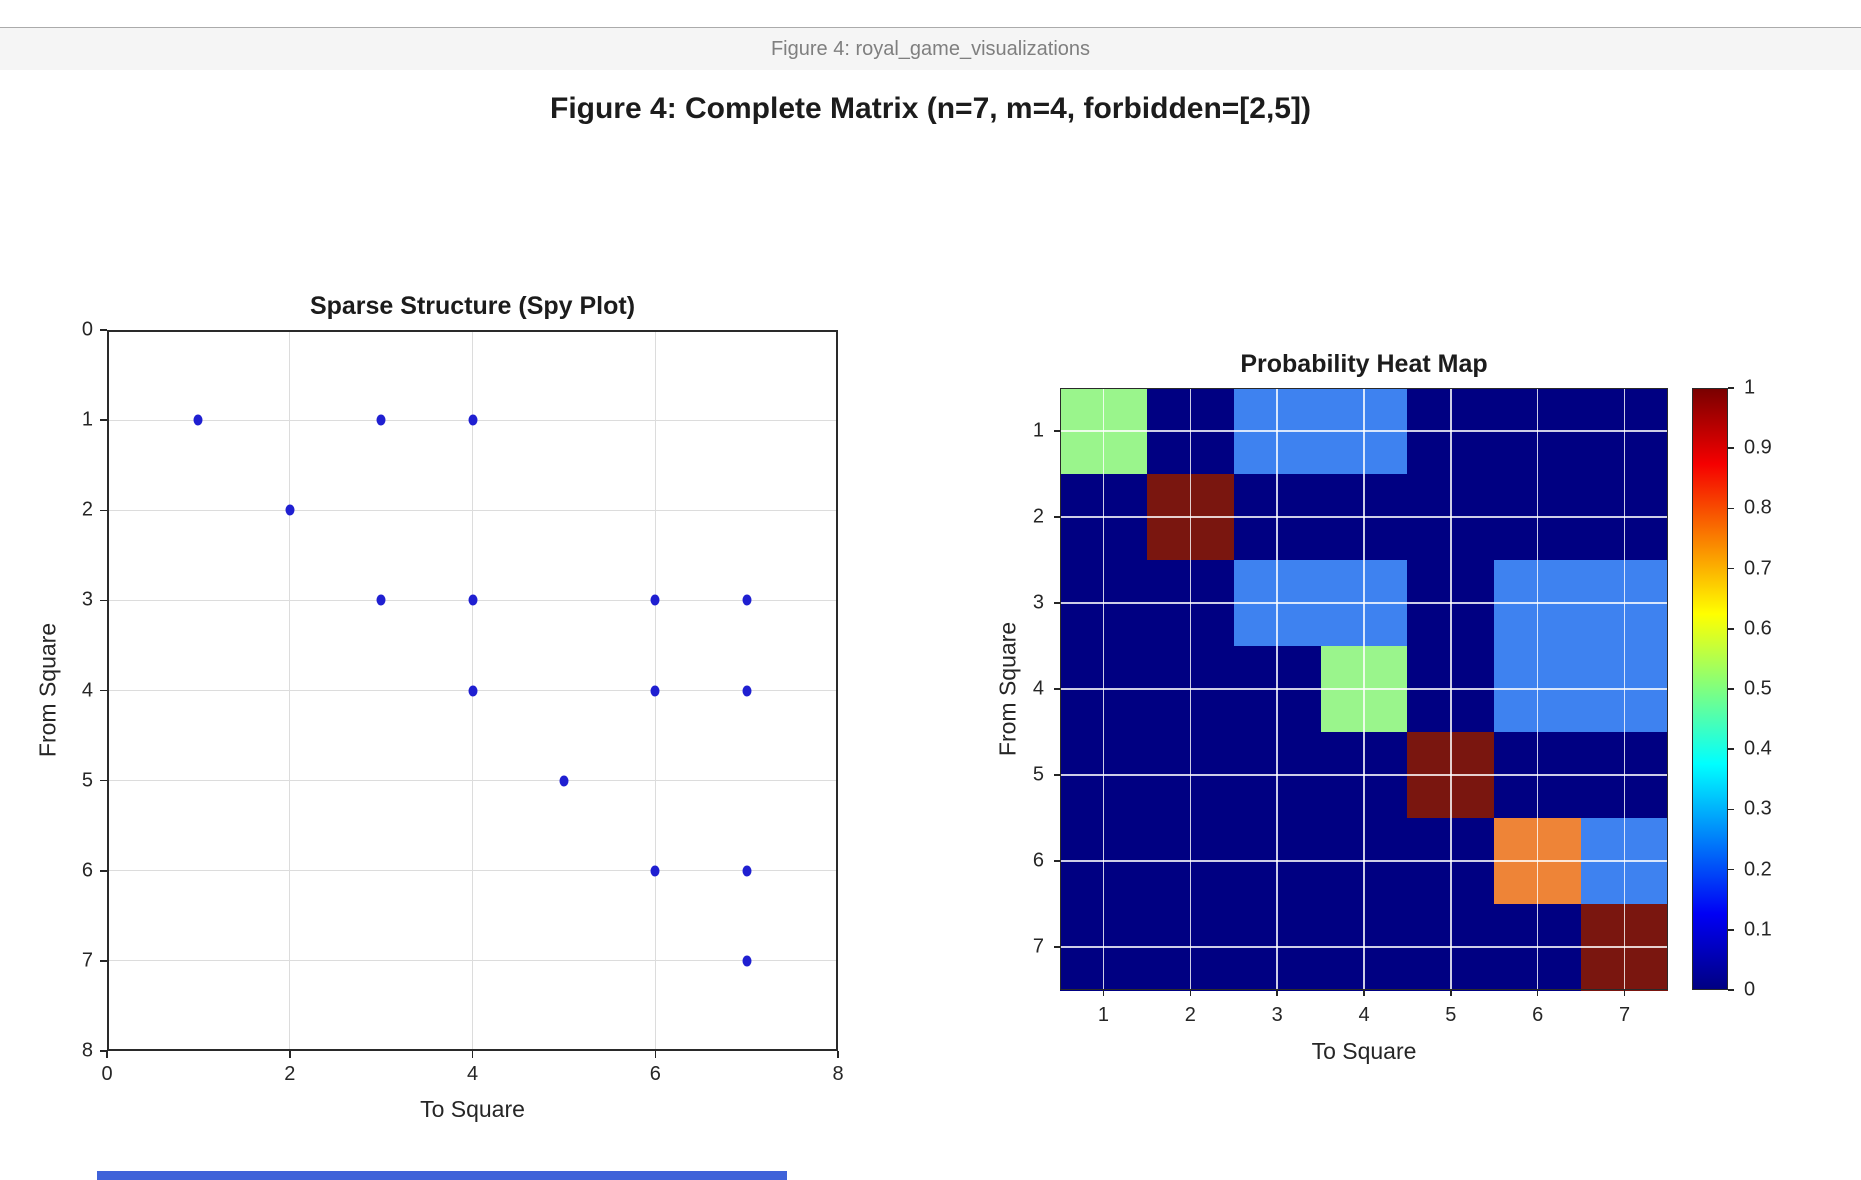 The width and height of the screenshot is (1861, 1180). What do you see at coordinates (1190, 1015) in the screenshot?
I see `heatmap-x-tick-label: 2` at bounding box center [1190, 1015].